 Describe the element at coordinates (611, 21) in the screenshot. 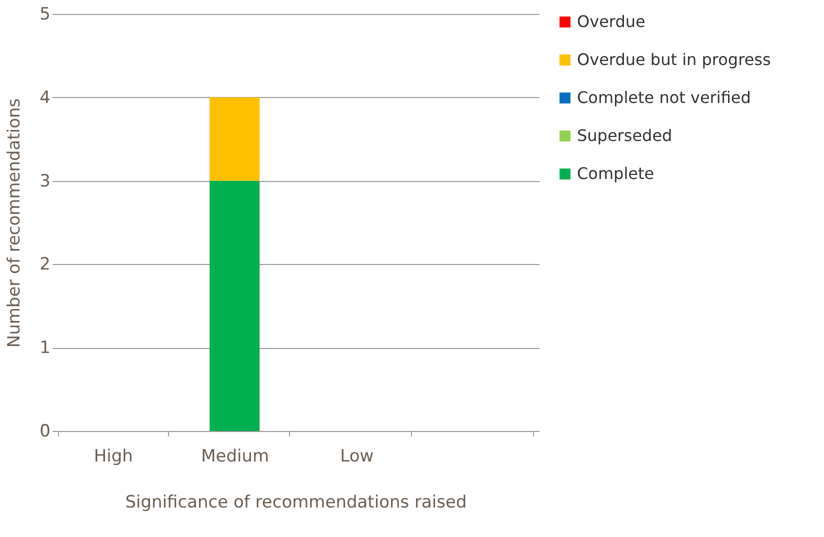

I see `legend-label: Overdue` at that location.